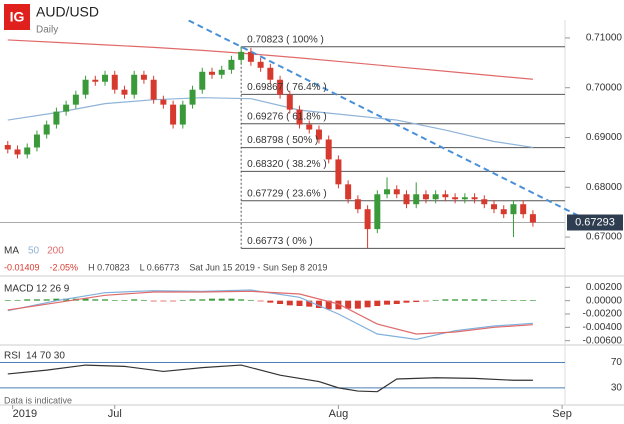 The image size is (624, 424). I want to click on y-tick-label: 0.67000, so click(604, 237).